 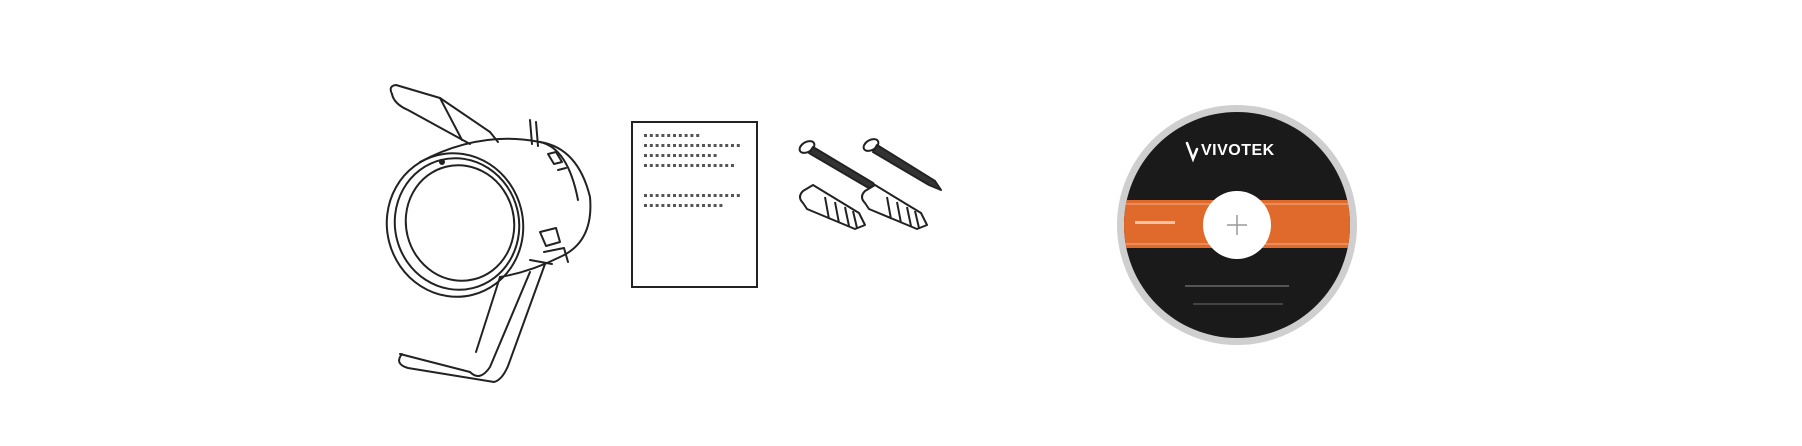 What do you see at coordinates (695, 206) in the screenshot?
I see `quick-installation-guide-icon` at bounding box center [695, 206].